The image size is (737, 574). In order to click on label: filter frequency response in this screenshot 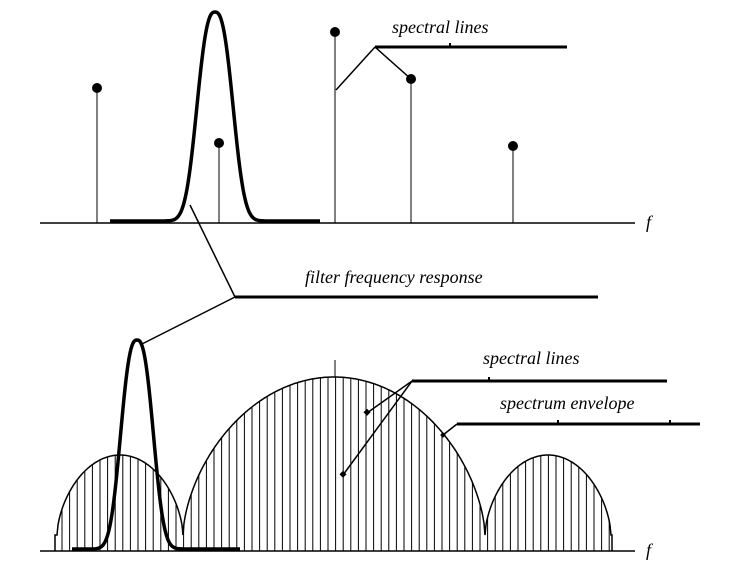, I will do `click(394, 277)`.